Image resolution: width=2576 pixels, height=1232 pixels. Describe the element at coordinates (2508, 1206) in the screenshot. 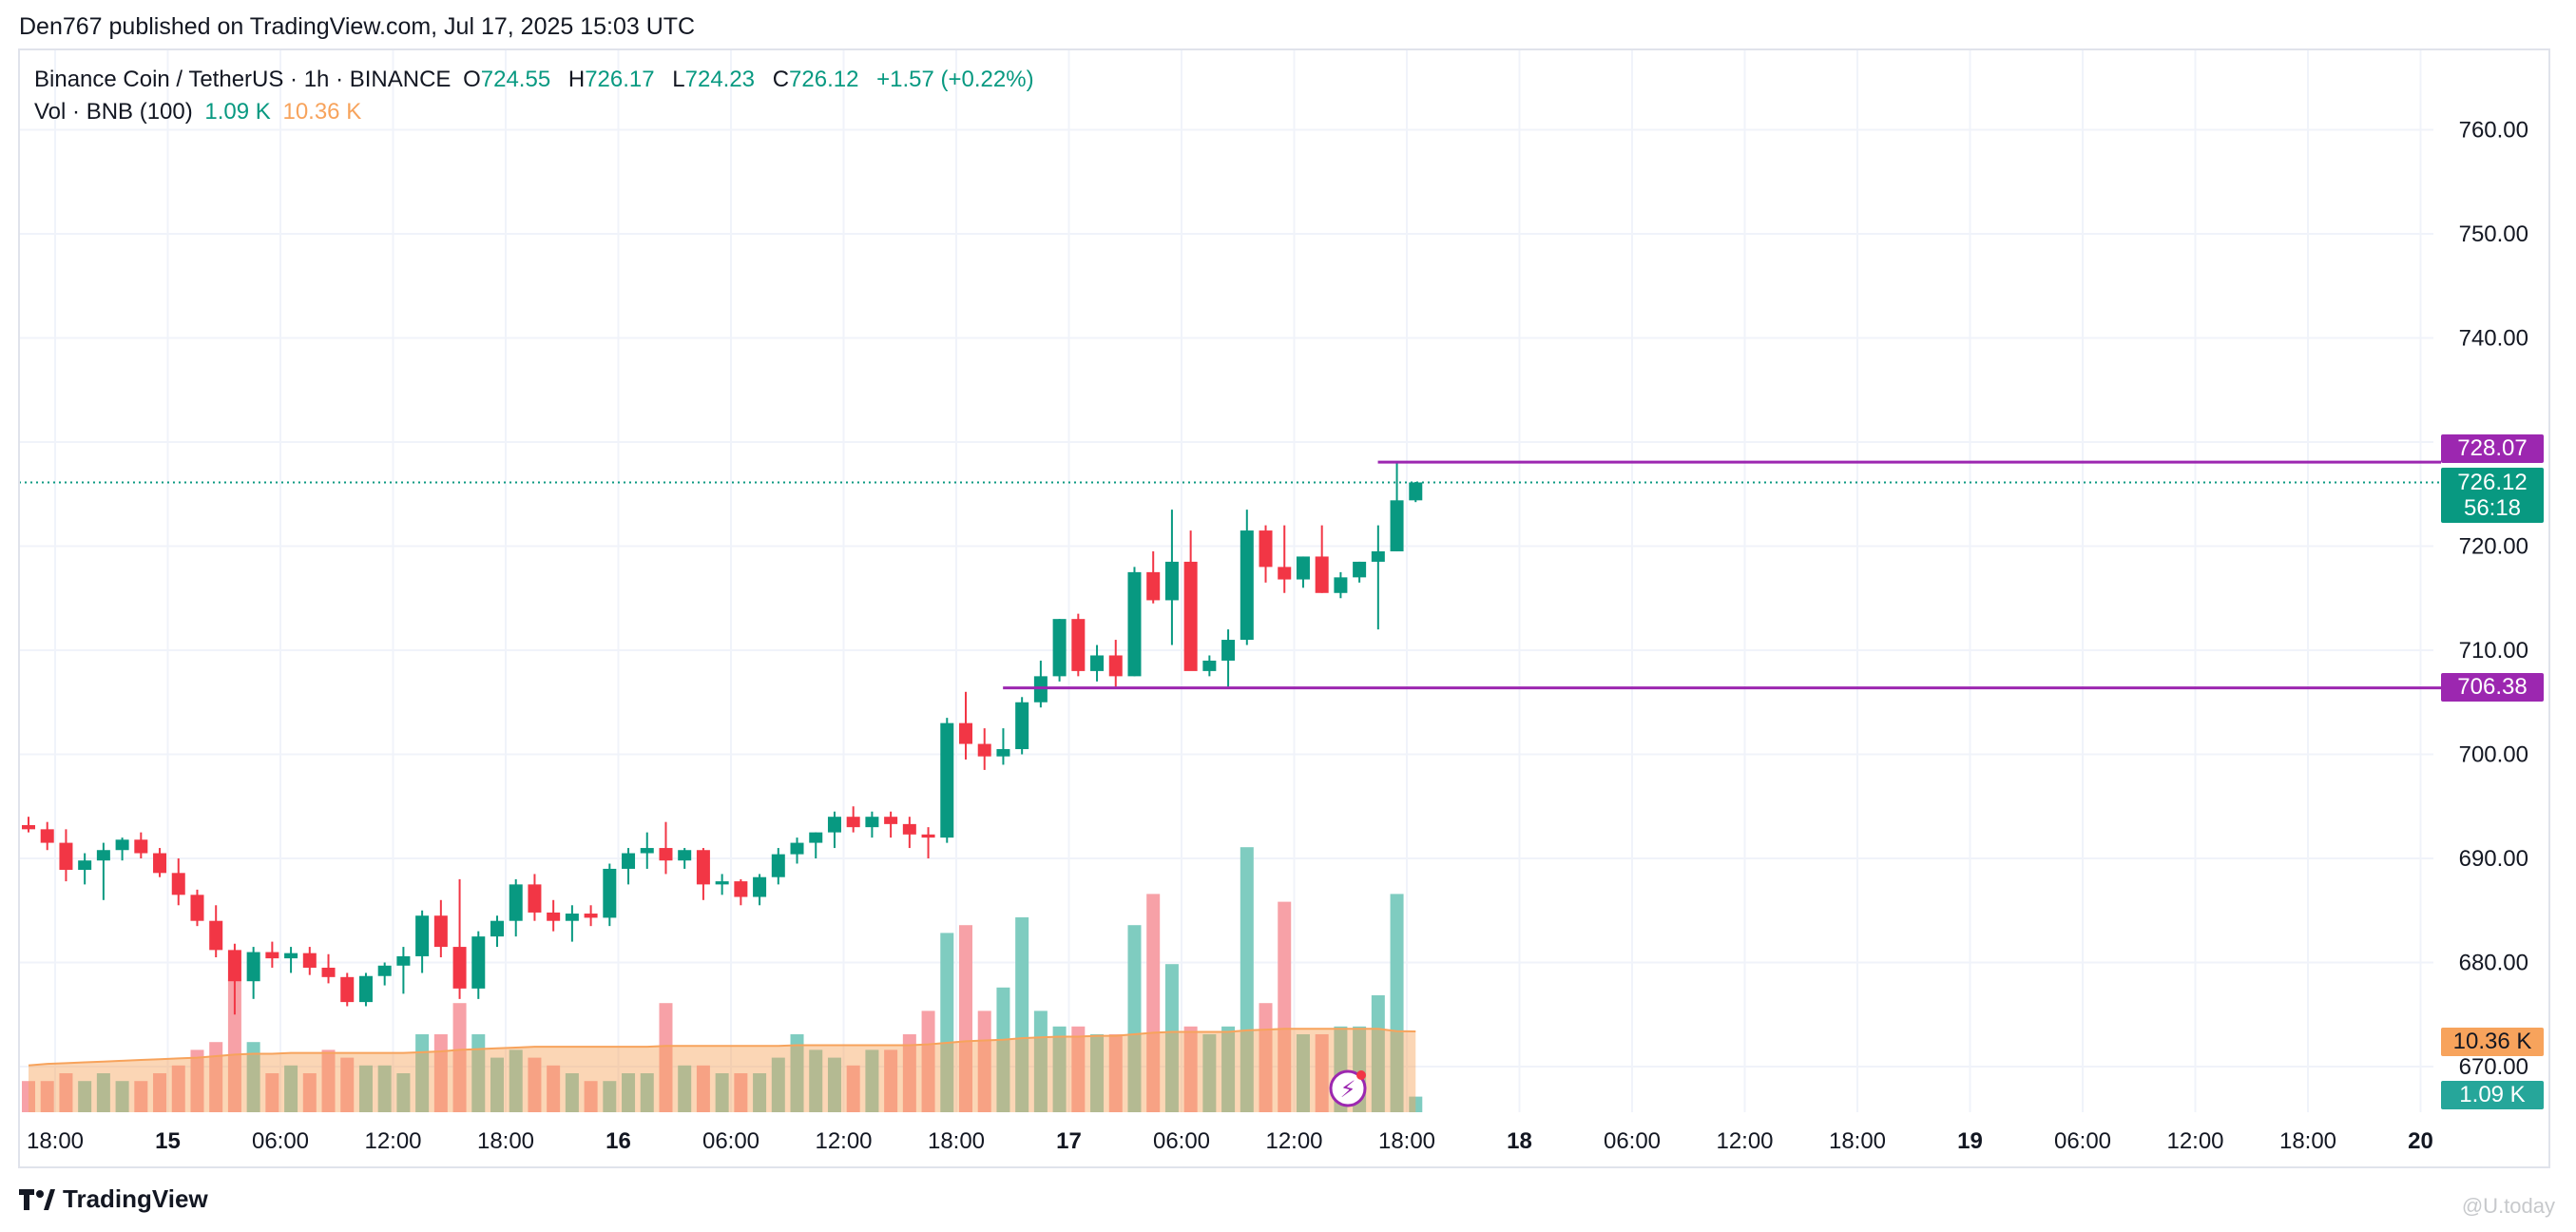

I see `watermark: @U.today` at that location.